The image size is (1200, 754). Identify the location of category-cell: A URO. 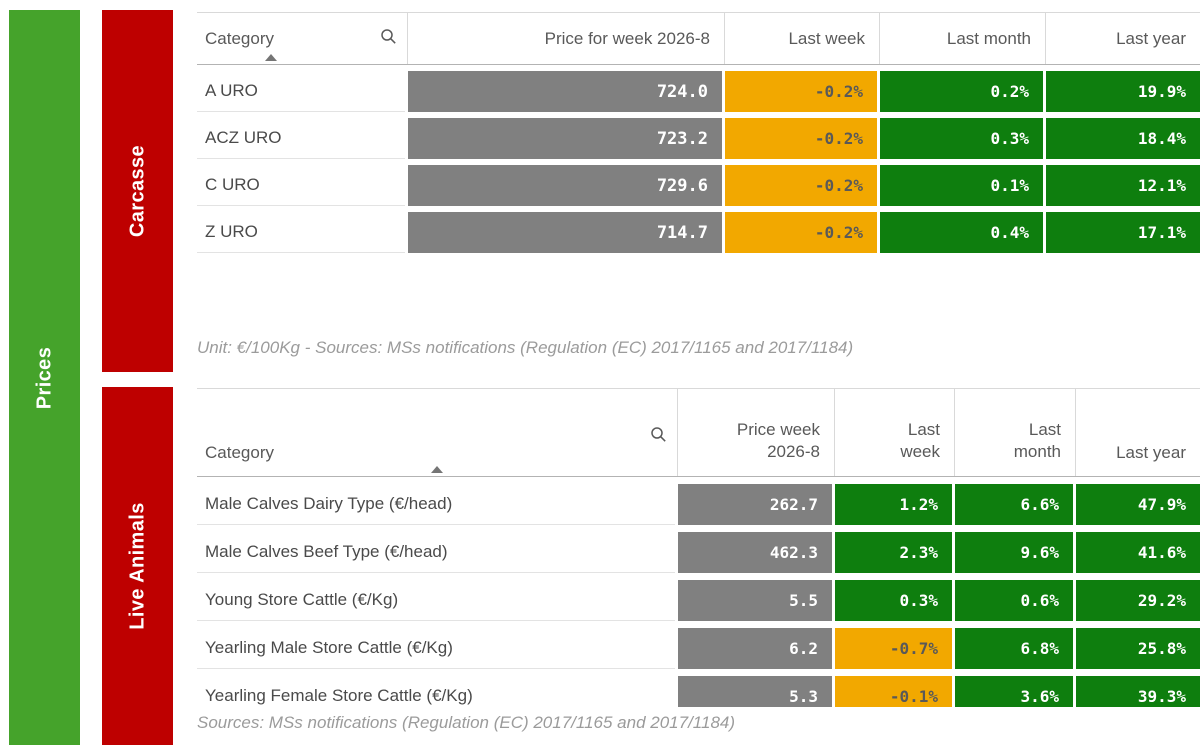
(301, 91).